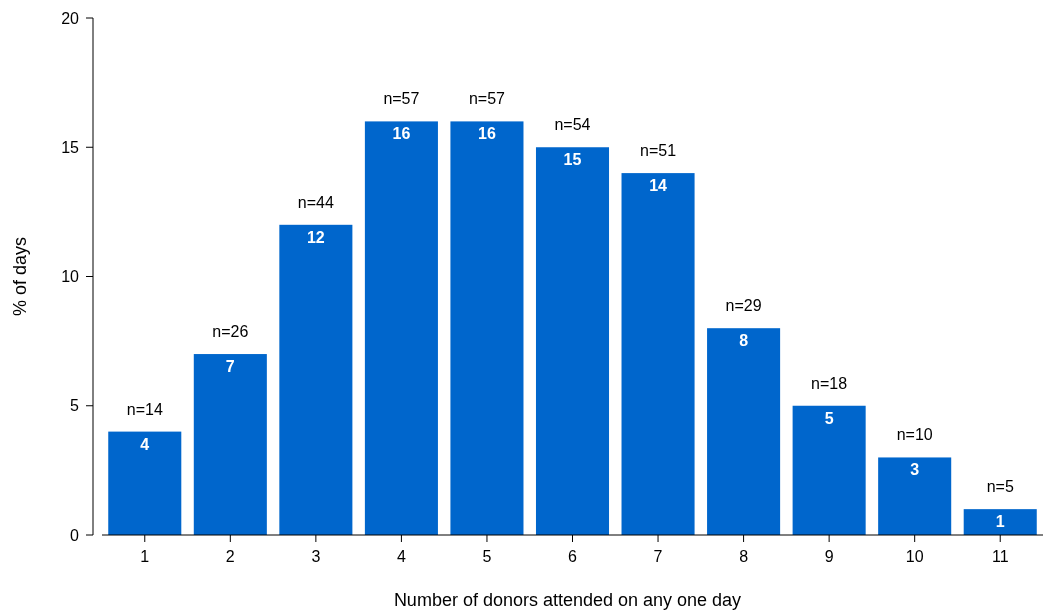 The image size is (1043, 612). Describe the element at coordinates (75, 406) in the screenshot. I see `y-tick-label: 5` at that location.